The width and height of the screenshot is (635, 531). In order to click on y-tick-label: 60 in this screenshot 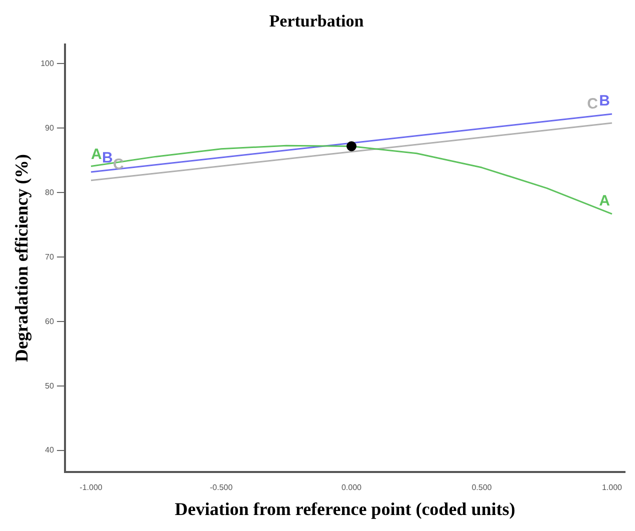, I will do `click(49, 321)`.